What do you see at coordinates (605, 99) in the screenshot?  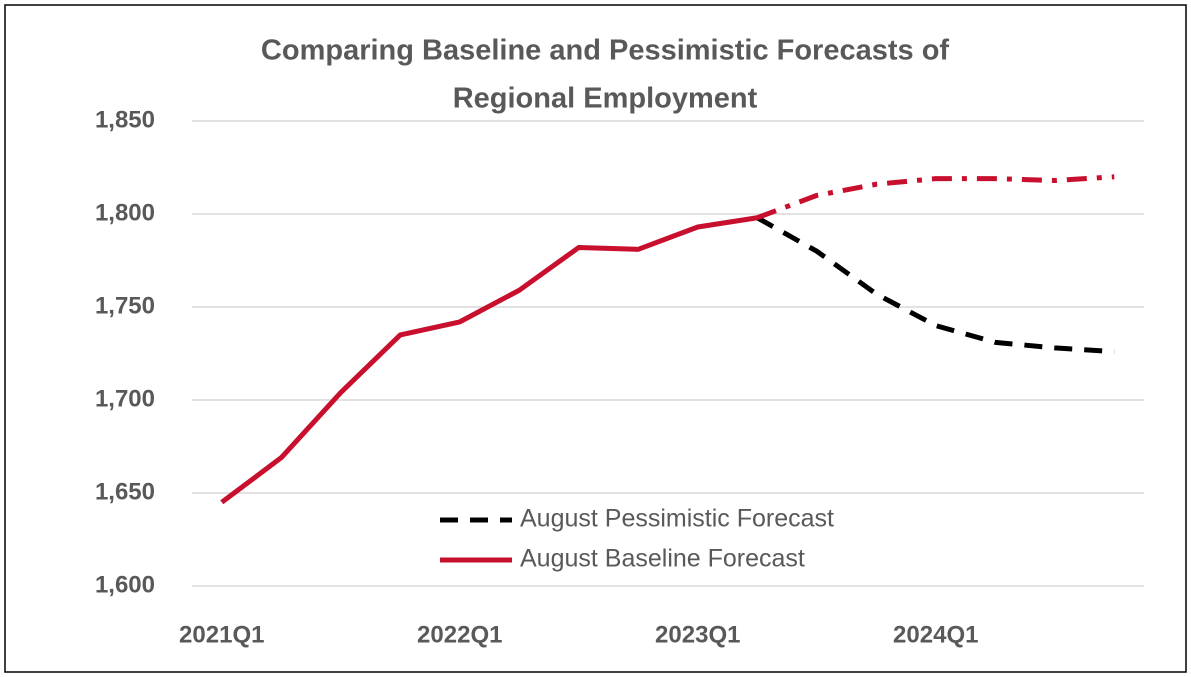 I see `chart-title: Regional Employment` at bounding box center [605, 99].